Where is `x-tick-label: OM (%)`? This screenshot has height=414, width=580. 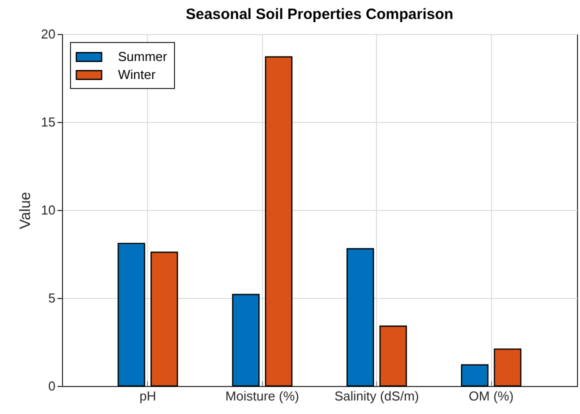
x-tick-label: OM (%) is located at coordinates (491, 396).